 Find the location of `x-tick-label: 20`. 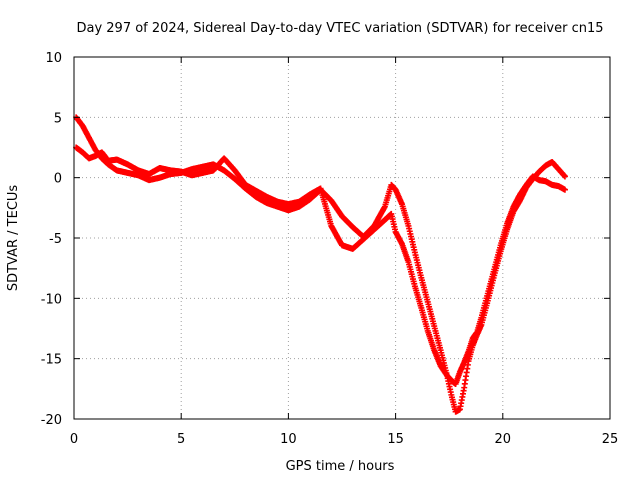

x-tick-label: 20 is located at coordinates (503, 439).